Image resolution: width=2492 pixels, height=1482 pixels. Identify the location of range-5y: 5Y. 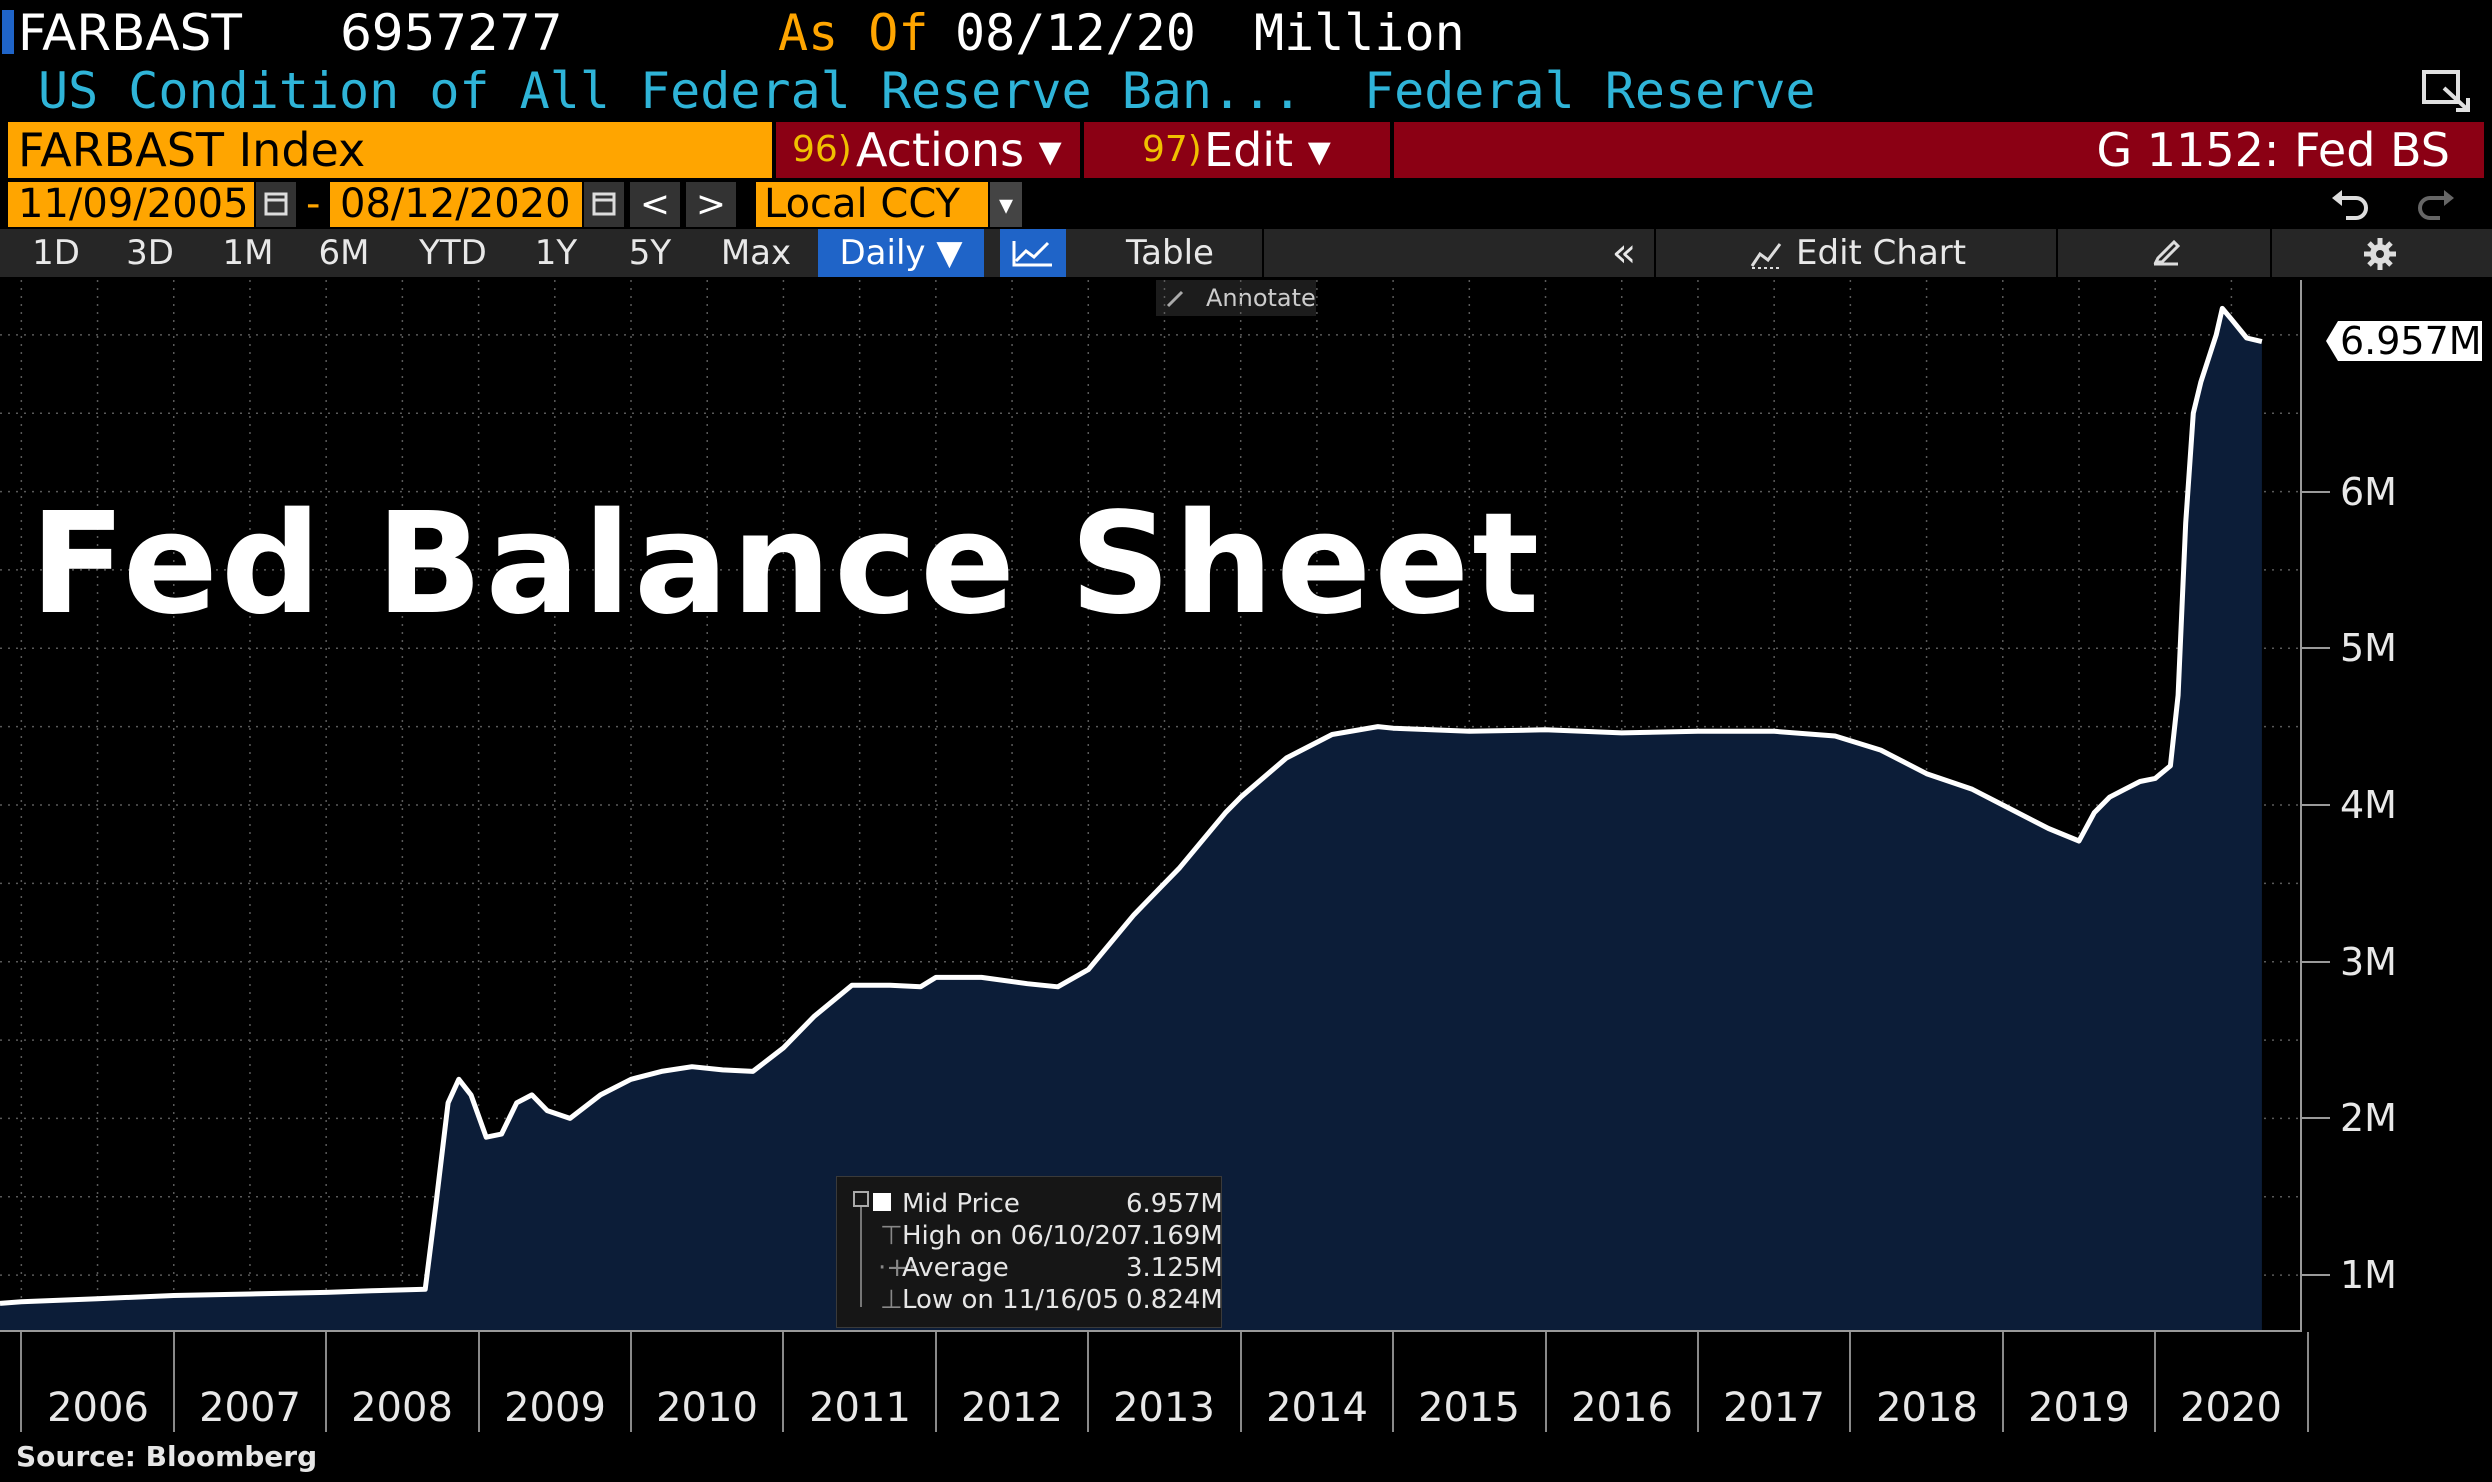
(650, 253).